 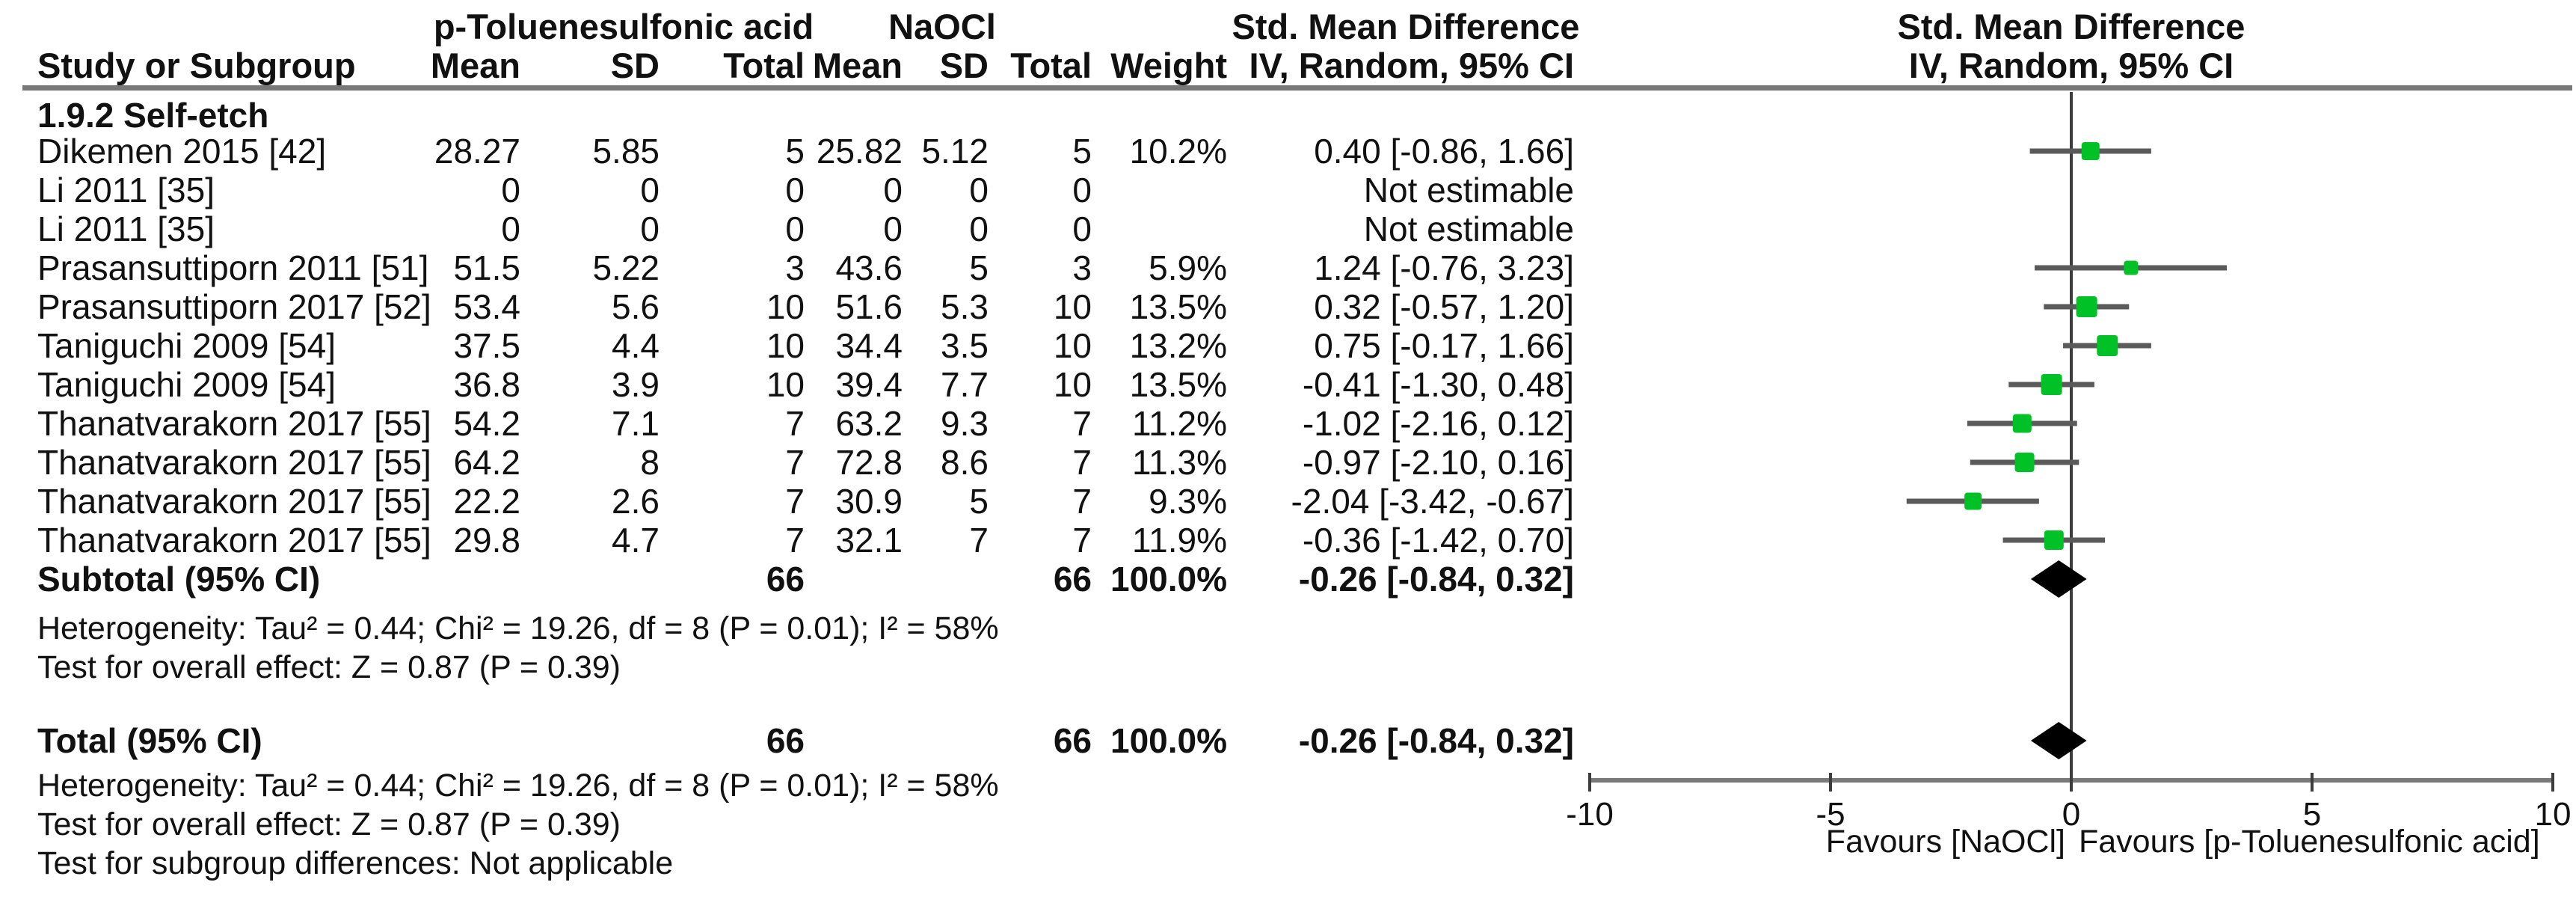 What do you see at coordinates (650, 190) in the screenshot?
I see `sd1-cell: 0` at bounding box center [650, 190].